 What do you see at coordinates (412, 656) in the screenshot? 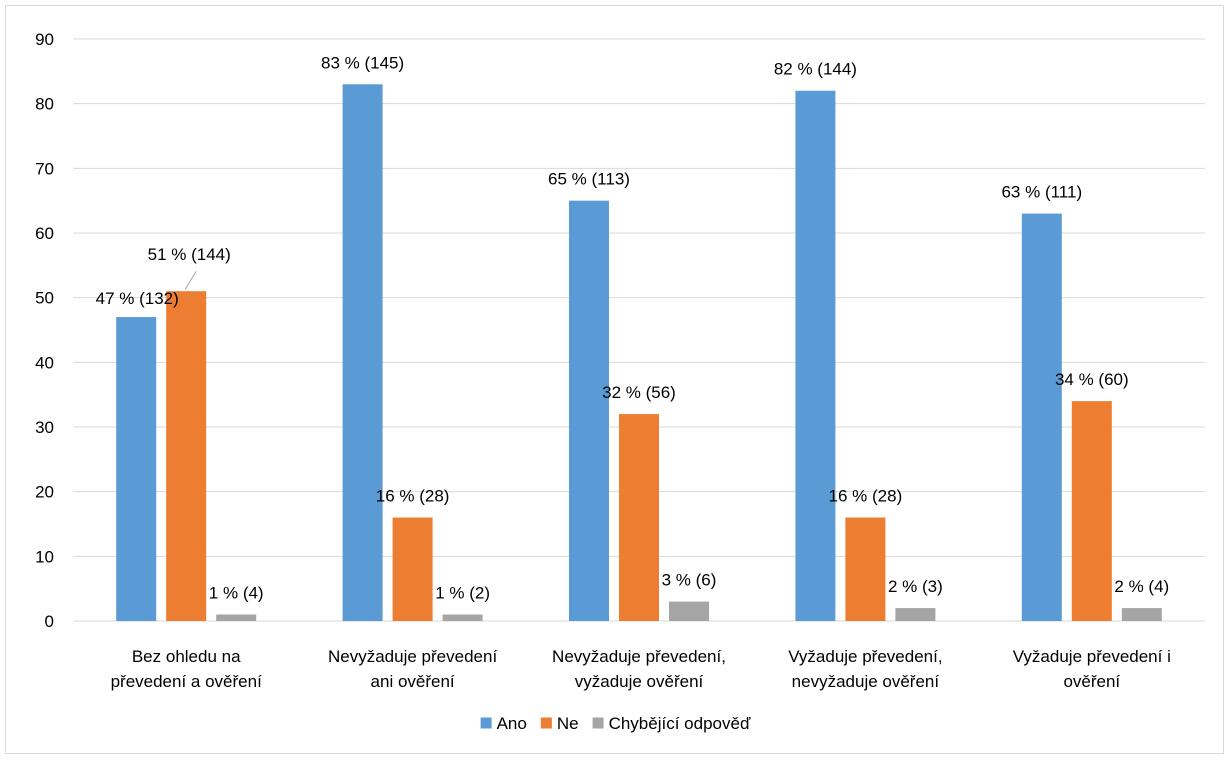
I see `x-category-label: Nevyžaduje převedení` at bounding box center [412, 656].